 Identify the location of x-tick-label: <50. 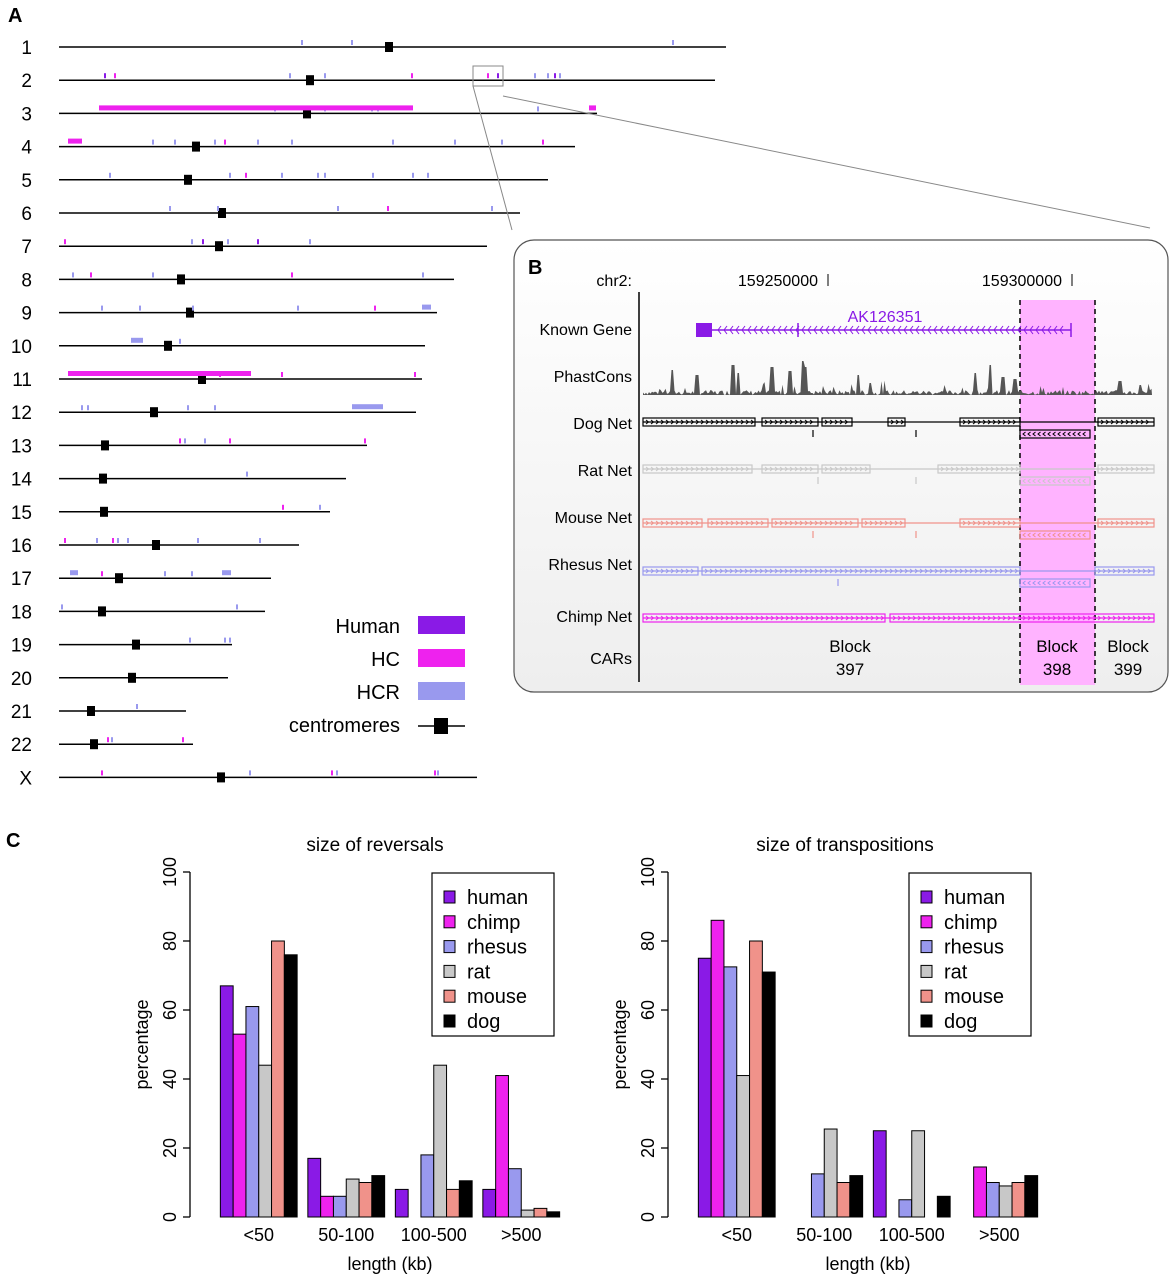
(736, 1235).